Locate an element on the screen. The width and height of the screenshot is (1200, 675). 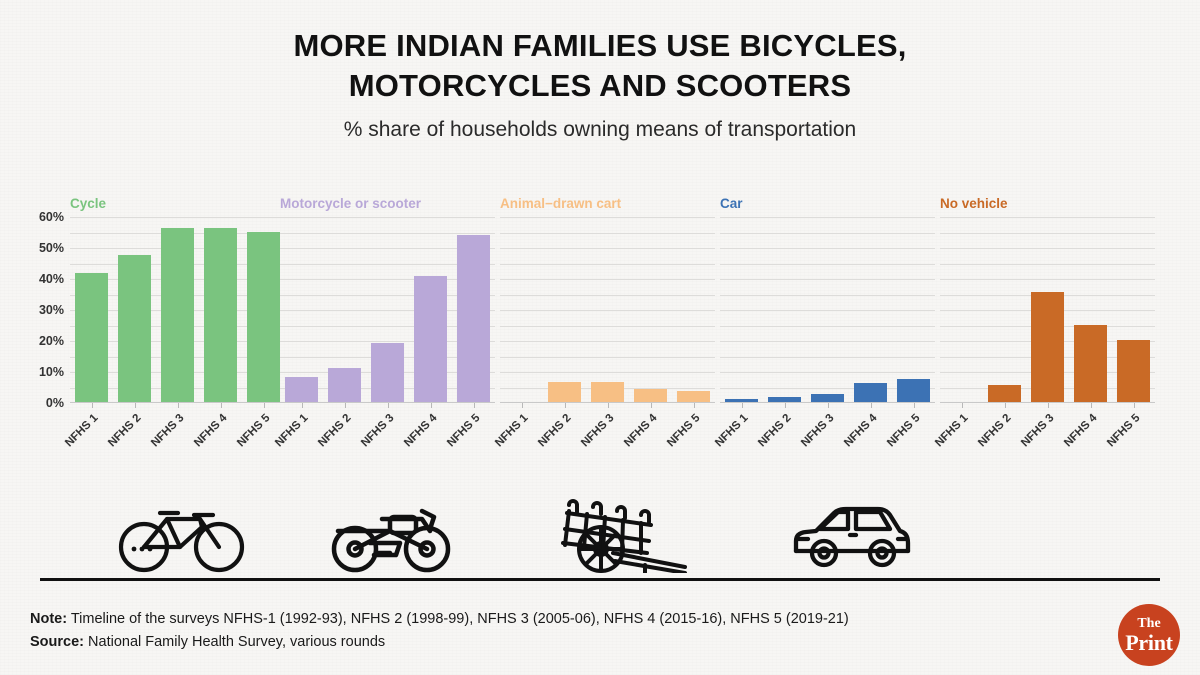
y-axis-tick-label: 40% is located at coordinates (51, 279).